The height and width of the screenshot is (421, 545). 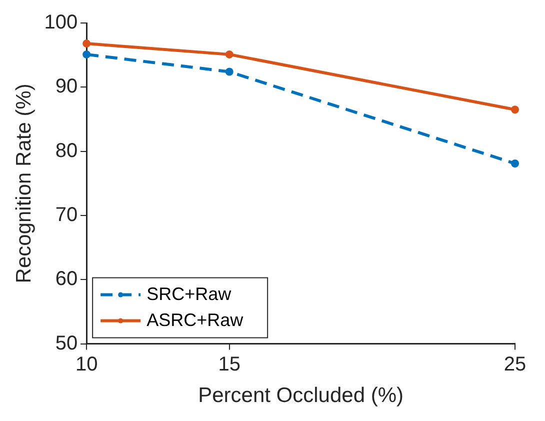 What do you see at coordinates (24, 184) in the screenshot?
I see `y-axis-title: Recognition Rate (%)` at bounding box center [24, 184].